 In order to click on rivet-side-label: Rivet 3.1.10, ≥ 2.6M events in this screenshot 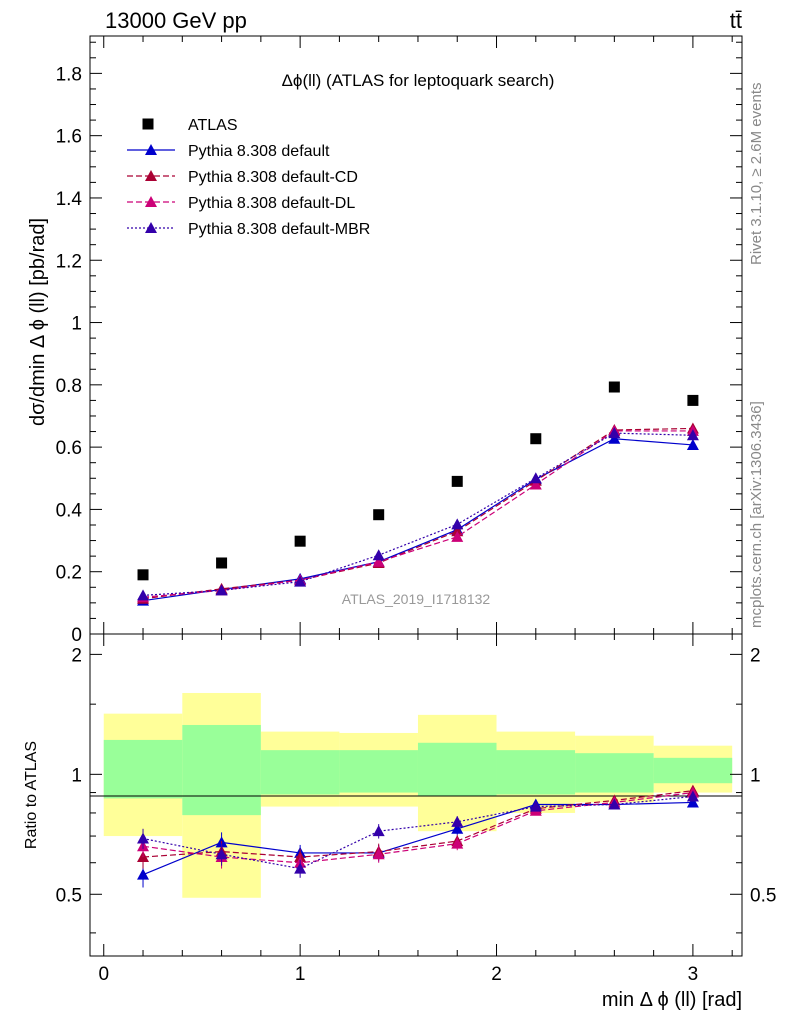, I will do `click(756, 174)`.